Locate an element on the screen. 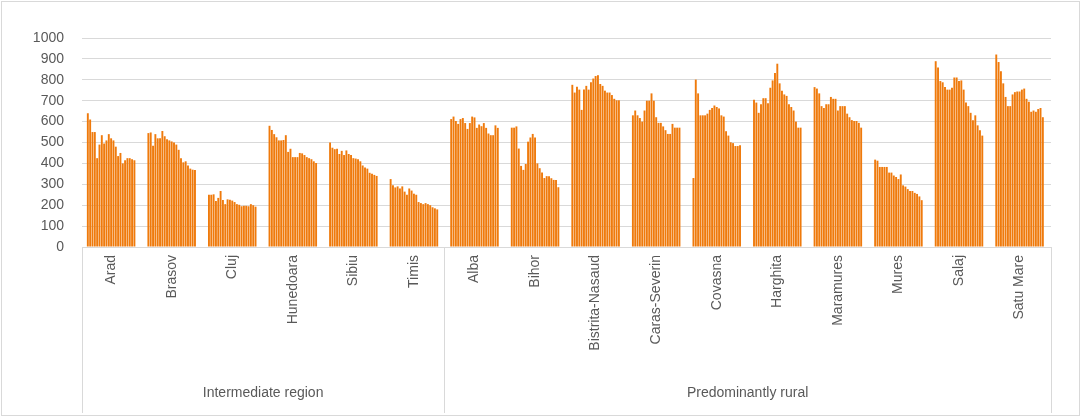 This screenshot has width=1083, height=419. x-tick-label: Brasov is located at coordinates (170, 277).